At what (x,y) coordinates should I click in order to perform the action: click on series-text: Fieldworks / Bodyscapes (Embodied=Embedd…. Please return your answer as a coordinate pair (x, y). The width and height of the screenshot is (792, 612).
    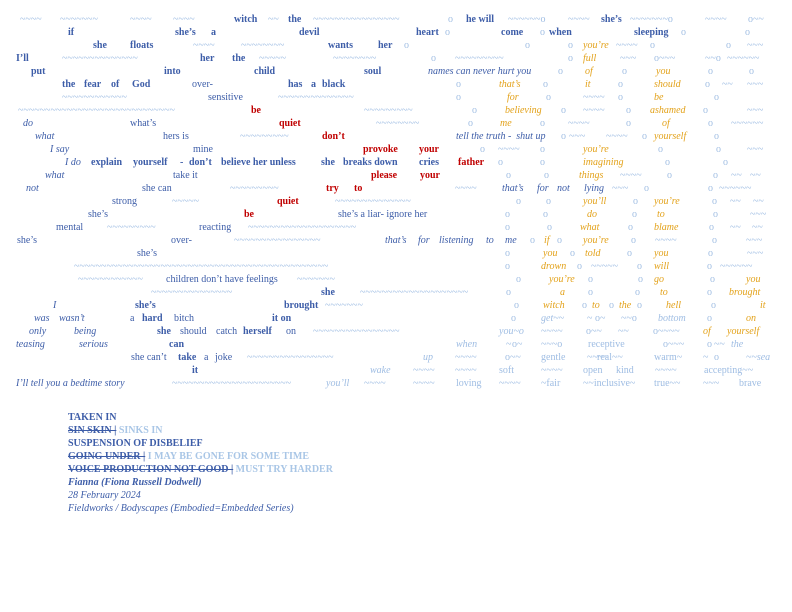
    Looking at the image, I should click on (181, 508).